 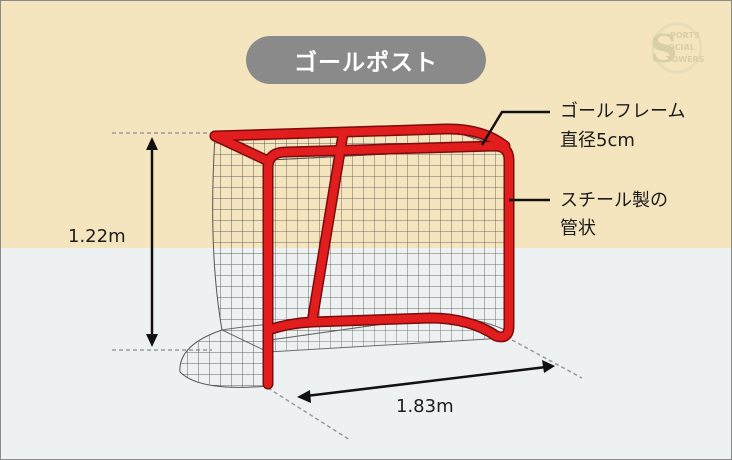 What do you see at coordinates (425, 406) in the screenshot?
I see `width-label: 1.83m` at bounding box center [425, 406].